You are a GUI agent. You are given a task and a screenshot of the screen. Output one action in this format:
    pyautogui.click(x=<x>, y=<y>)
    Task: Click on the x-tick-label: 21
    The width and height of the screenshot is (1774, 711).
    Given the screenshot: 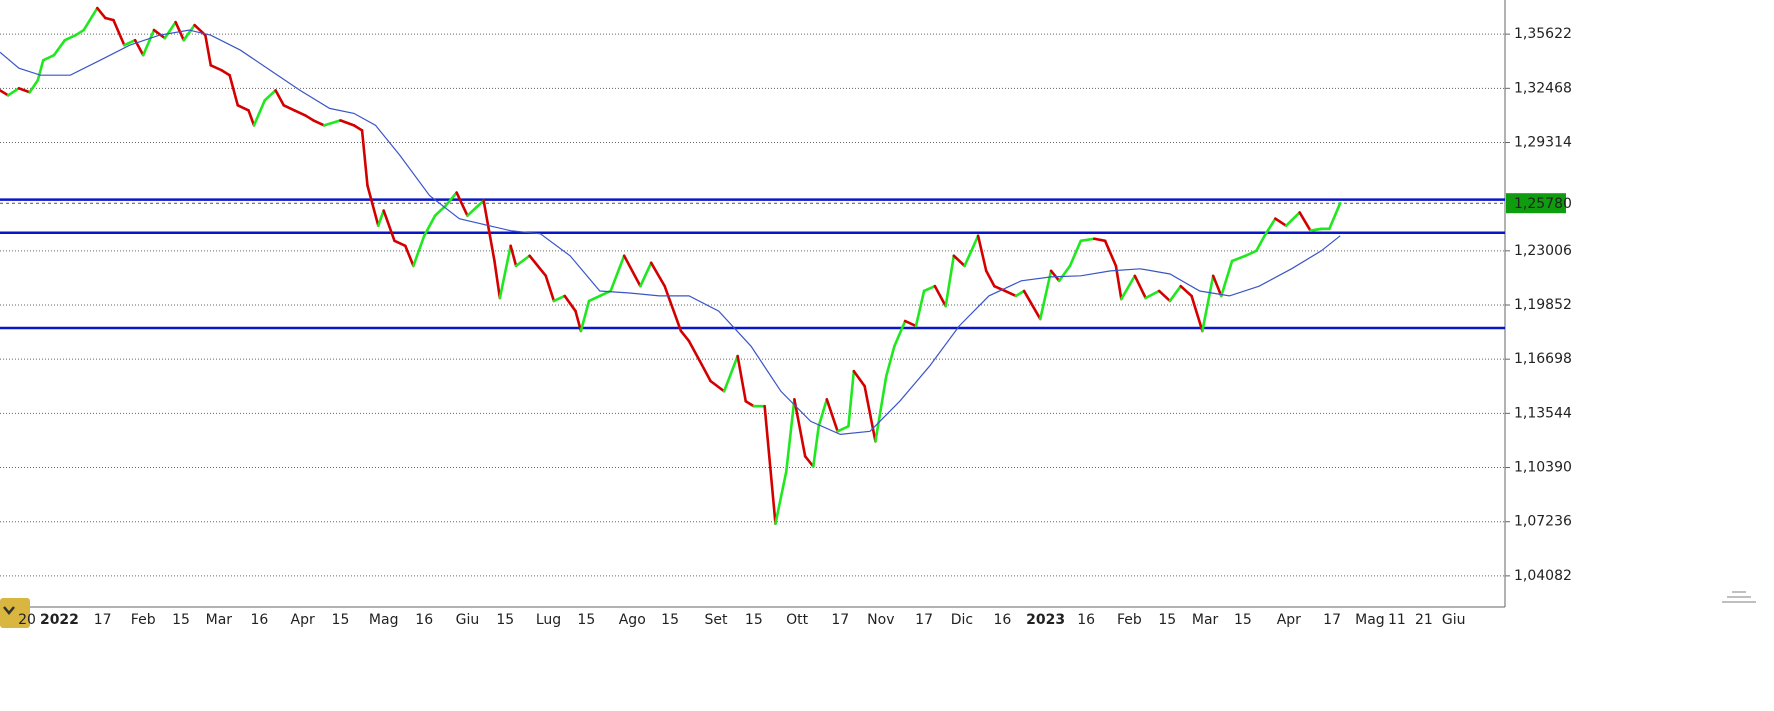 What is the action you would take?
    pyautogui.click(x=1424, y=620)
    